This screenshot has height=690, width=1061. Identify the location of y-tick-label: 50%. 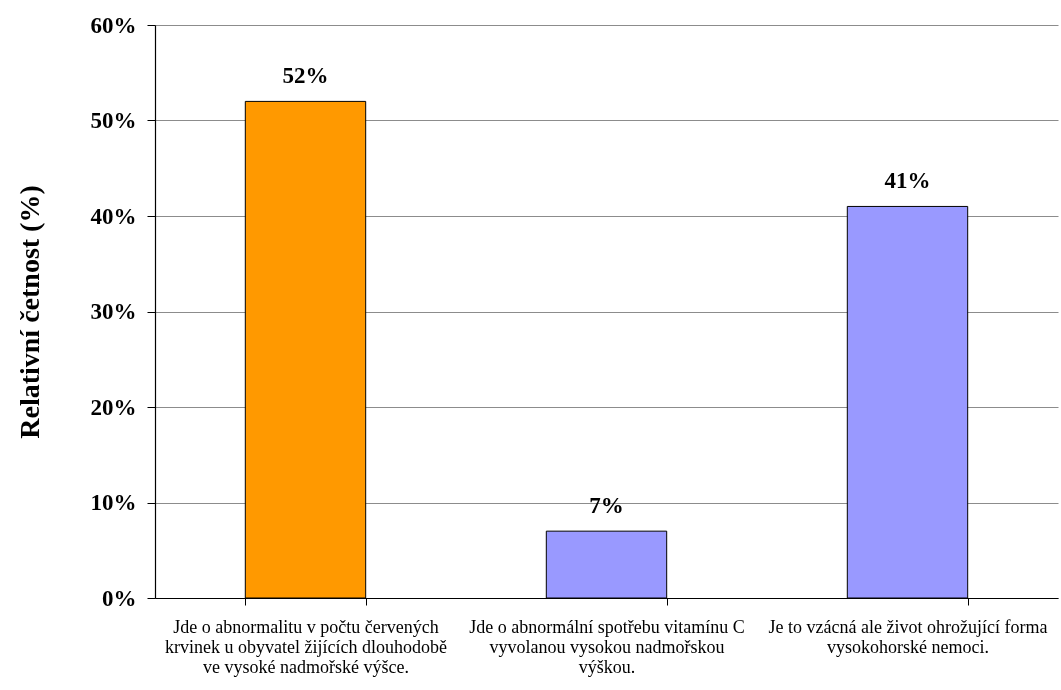
(113, 120).